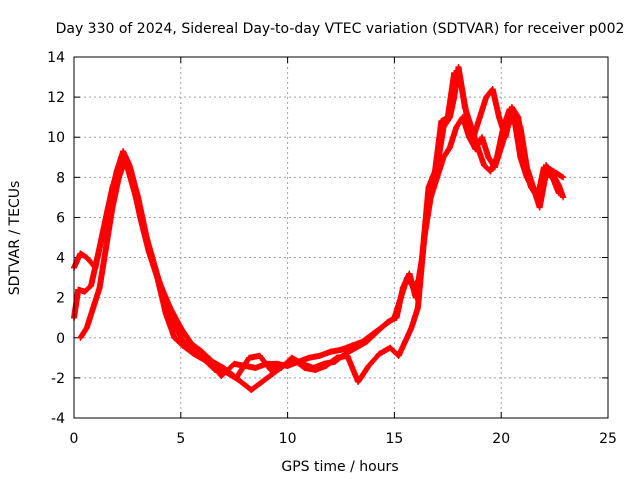  Describe the element at coordinates (60, 299) in the screenshot. I see `y-tick-label: 2` at that location.